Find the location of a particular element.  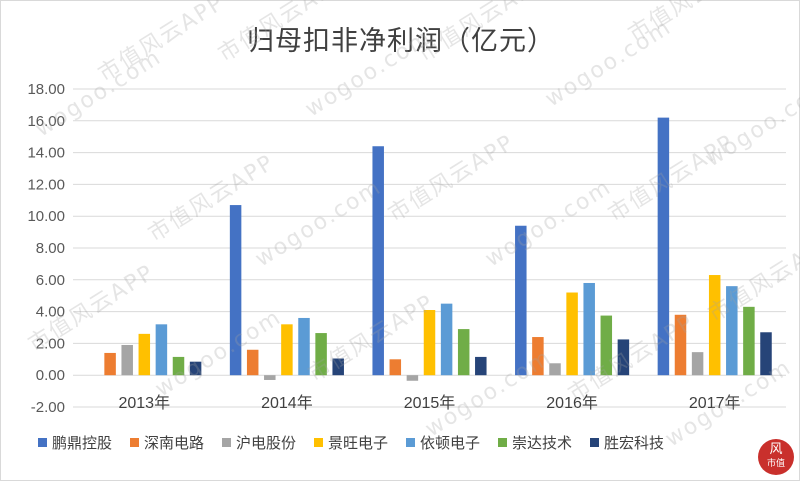

y-tick-label: 10.00 is located at coordinates (46, 216).